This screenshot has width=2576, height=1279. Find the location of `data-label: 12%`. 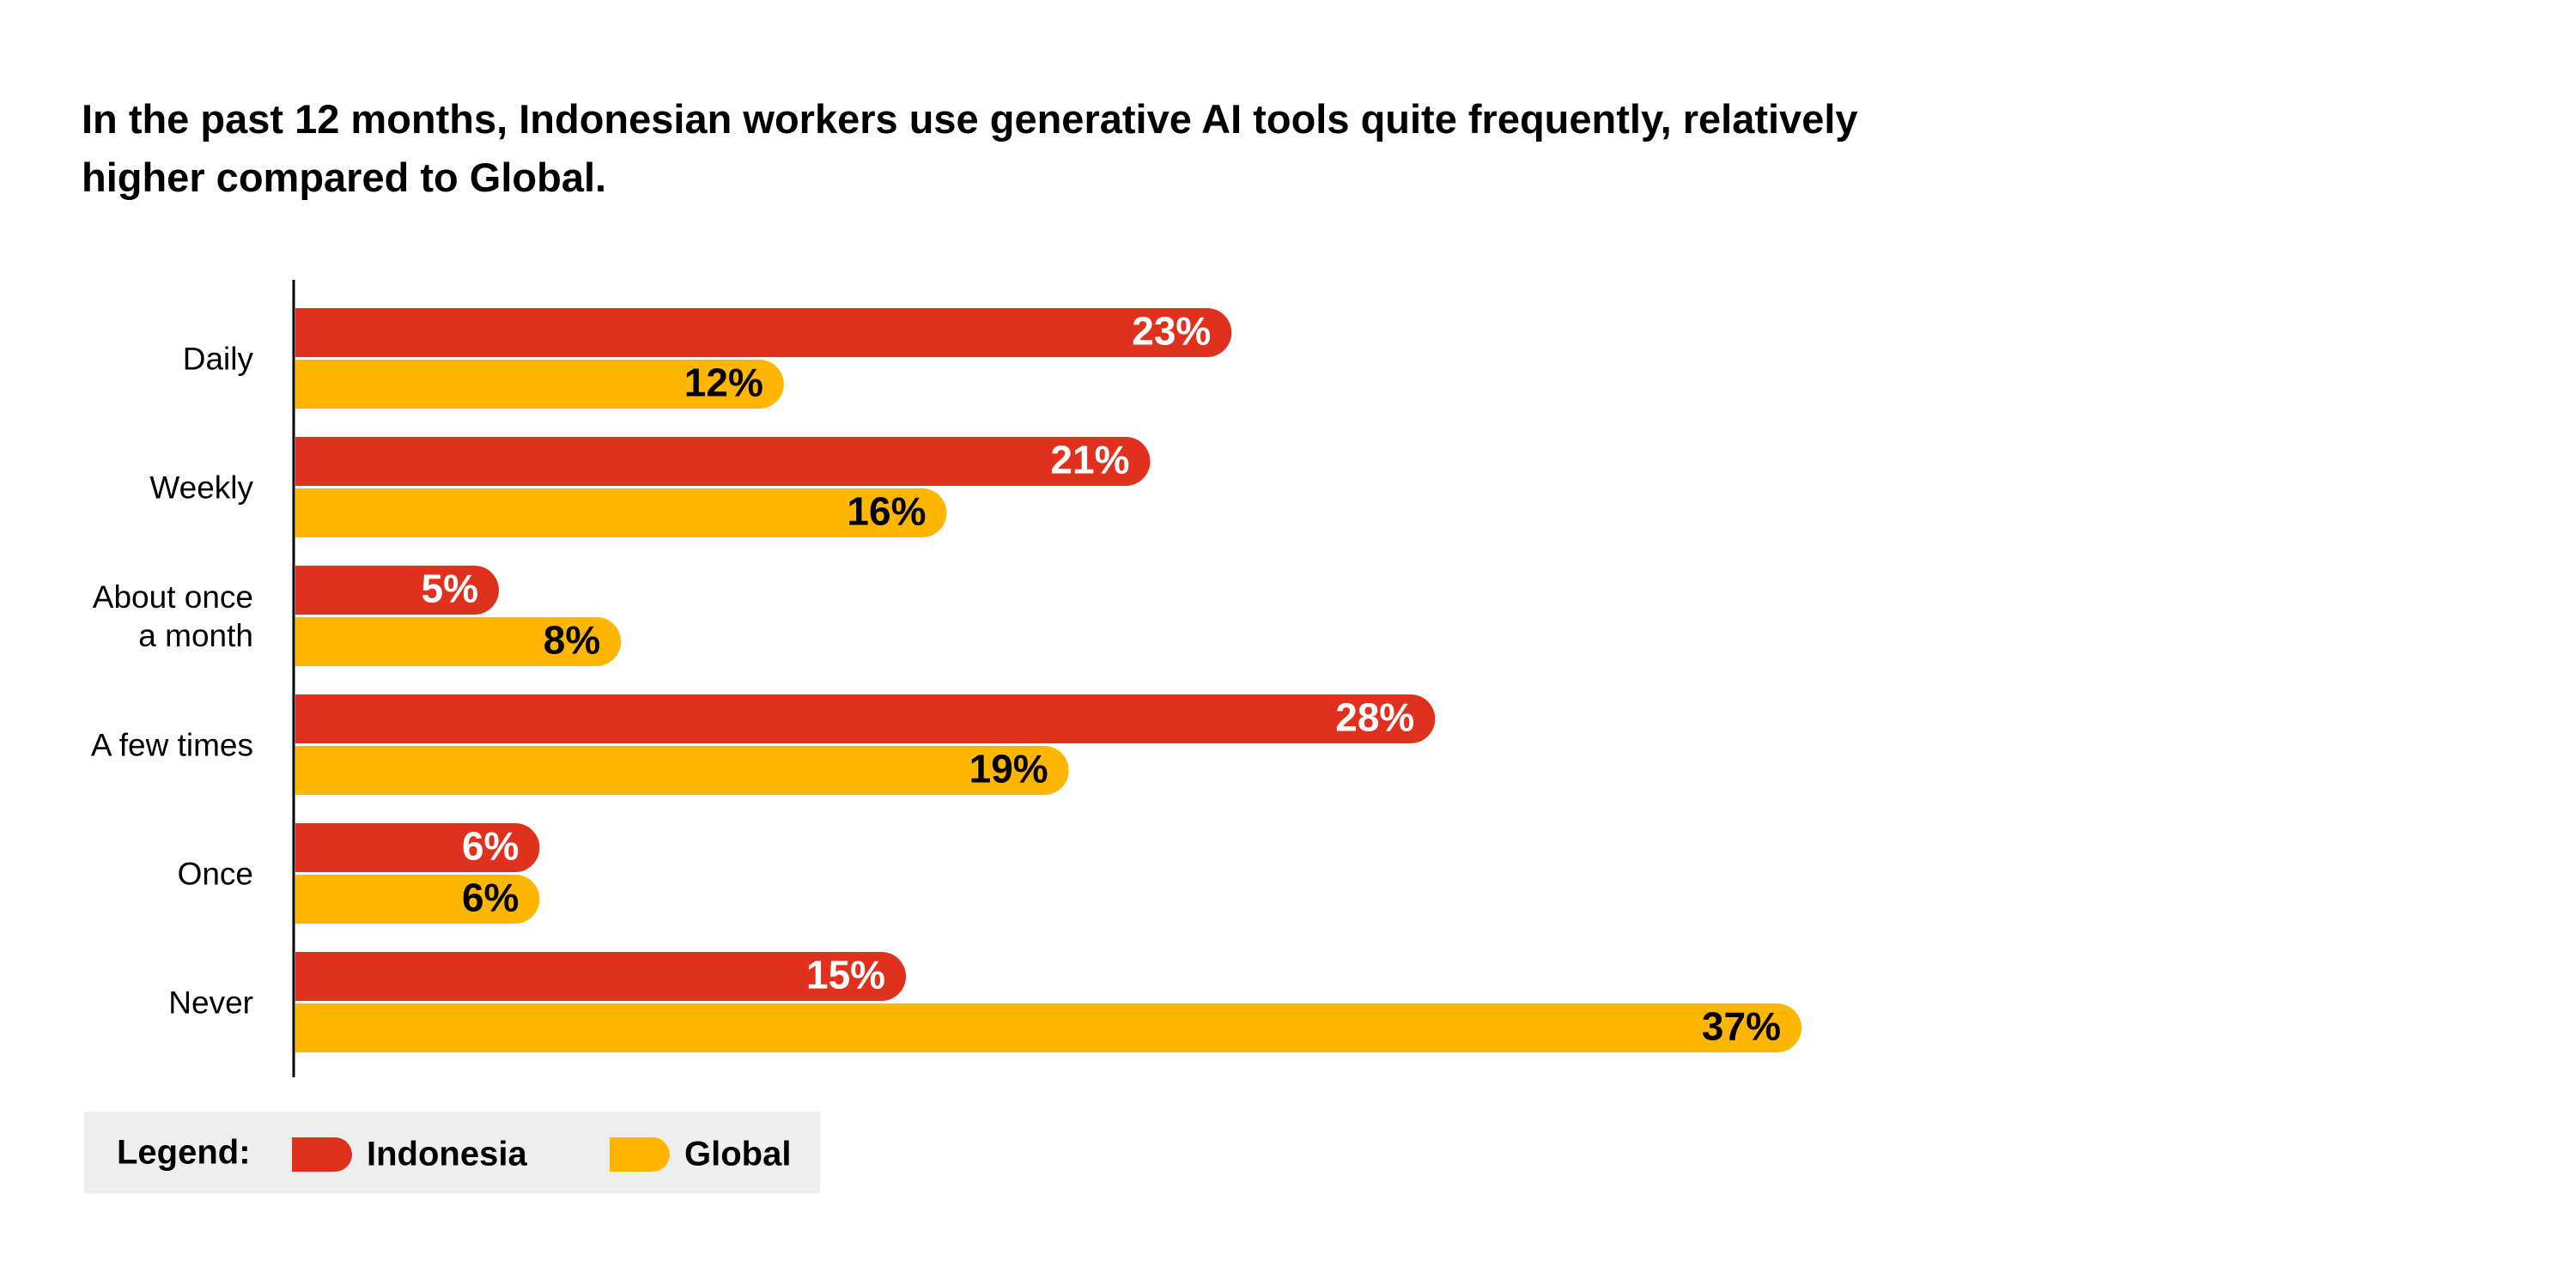

data-label: 12% is located at coordinates (724, 383).